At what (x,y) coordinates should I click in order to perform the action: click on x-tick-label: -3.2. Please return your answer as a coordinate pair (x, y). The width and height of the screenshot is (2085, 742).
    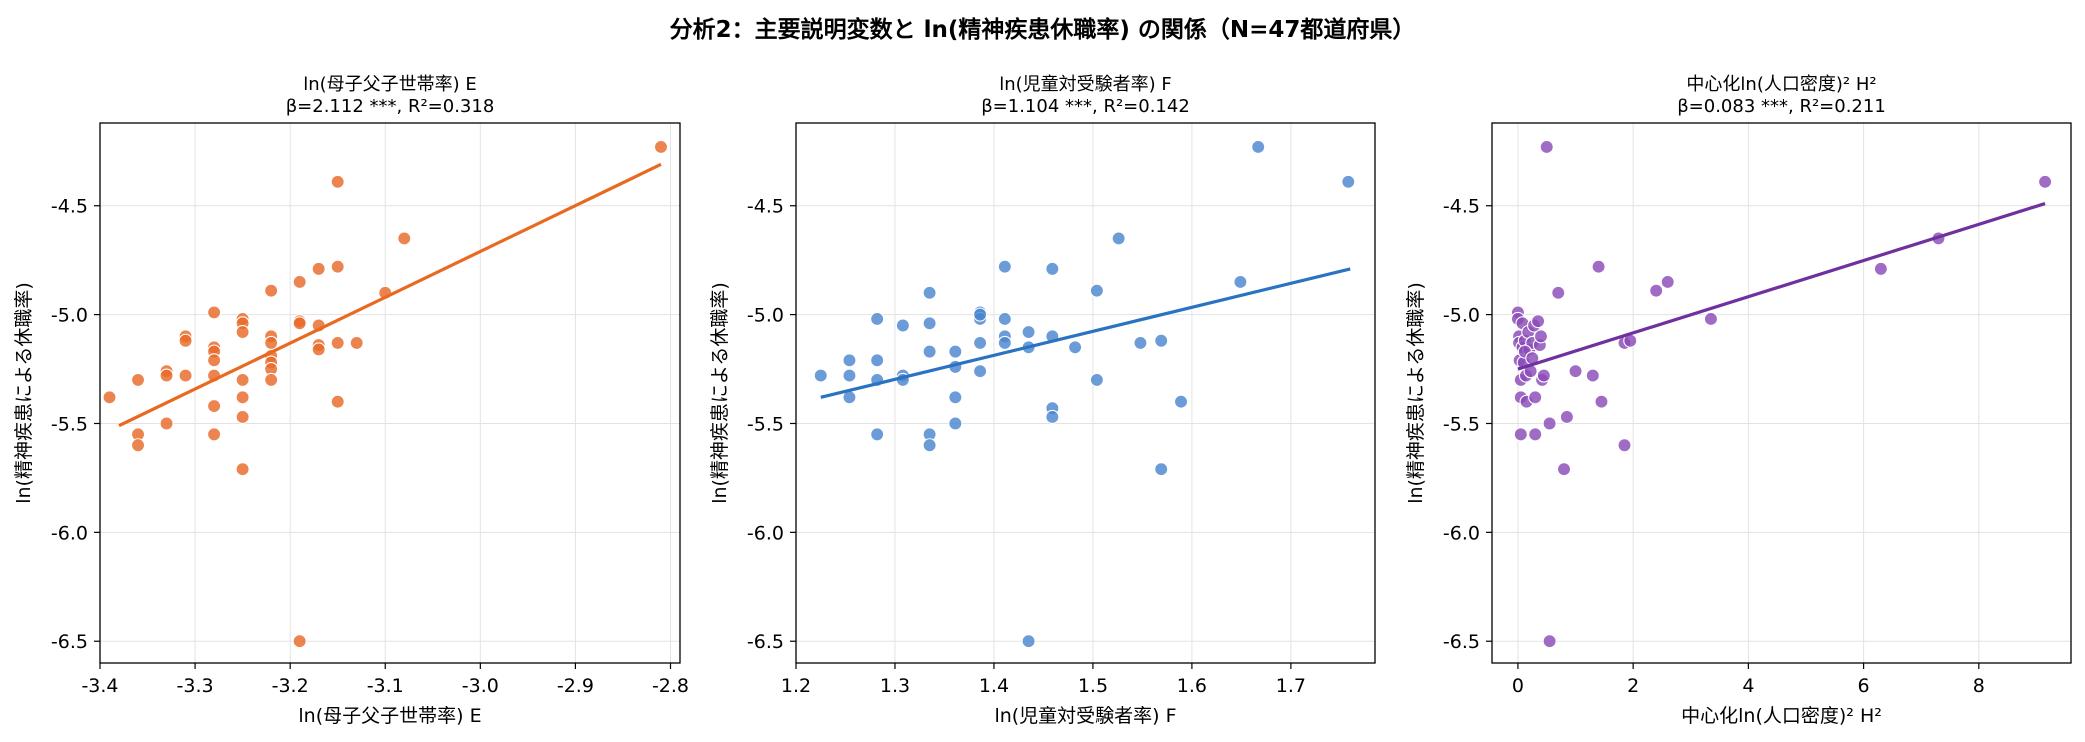
    Looking at the image, I should click on (290, 686).